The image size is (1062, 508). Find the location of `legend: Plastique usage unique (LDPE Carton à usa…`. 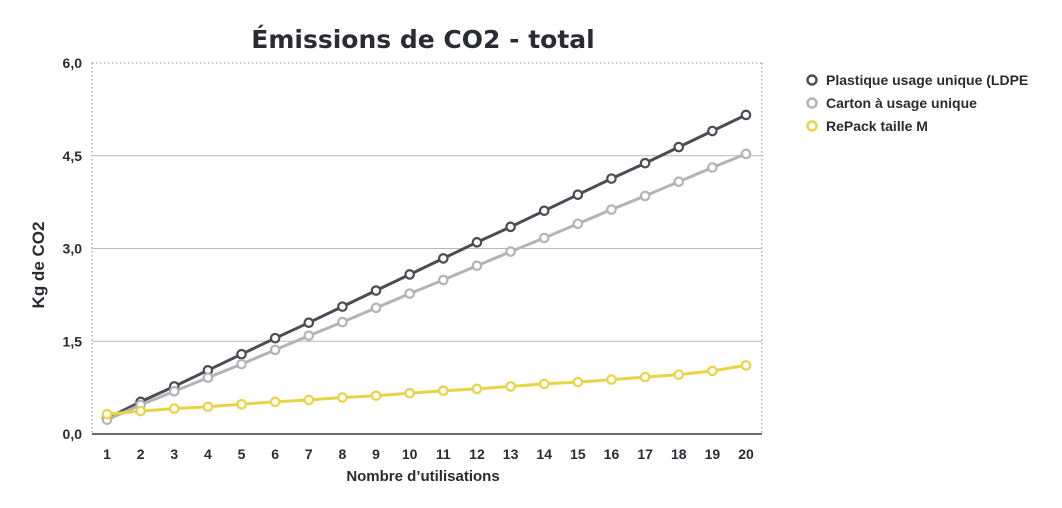

legend: Plastique usage unique (LDPE Carton à usa… is located at coordinates (917, 103).